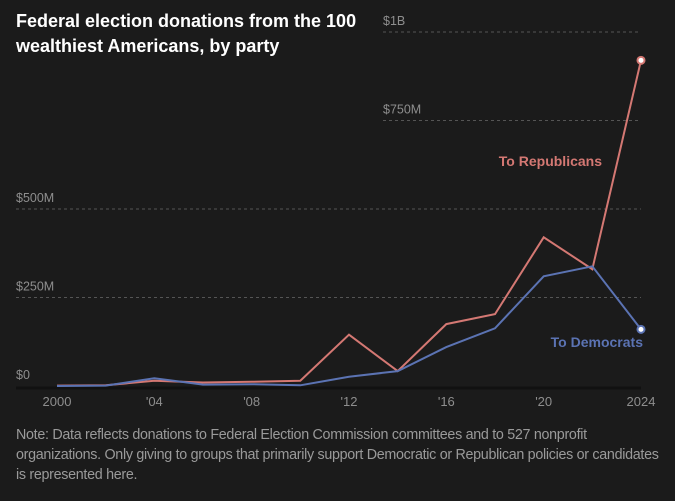 The image size is (675, 501). Describe the element at coordinates (57, 401) in the screenshot. I see `x-tick-label: 2000` at that location.